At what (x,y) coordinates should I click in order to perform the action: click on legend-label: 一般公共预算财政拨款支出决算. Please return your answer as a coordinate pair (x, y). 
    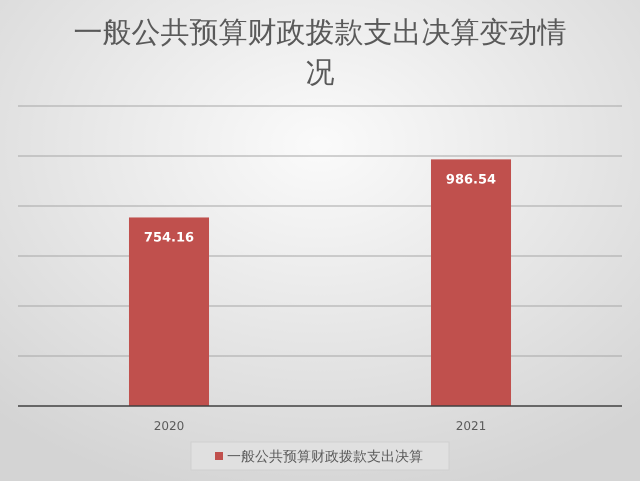
    Looking at the image, I should click on (325, 457).